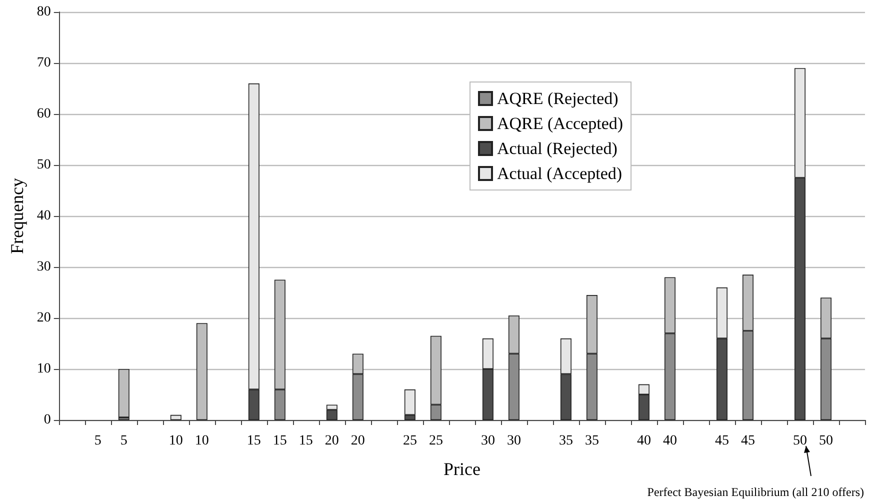 The height and width of the screenshot is (500, 870). What do you see at coordinates (43, 216) in the screenshot?
I see `y-tick-label: 40` at bounding box center [43, 216].